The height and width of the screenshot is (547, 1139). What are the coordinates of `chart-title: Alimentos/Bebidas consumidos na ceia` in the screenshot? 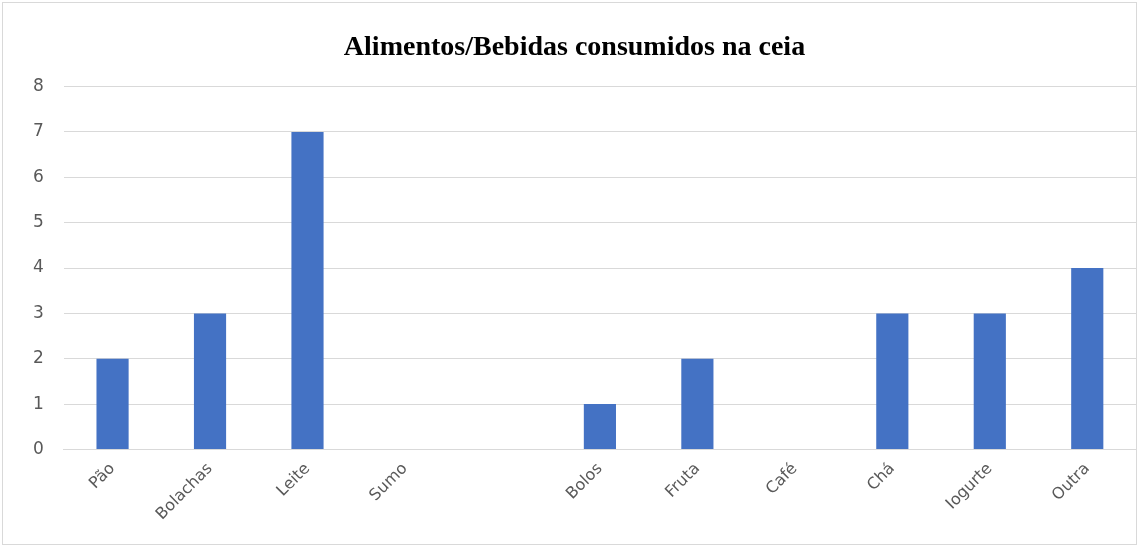 It's located at (574, 46).